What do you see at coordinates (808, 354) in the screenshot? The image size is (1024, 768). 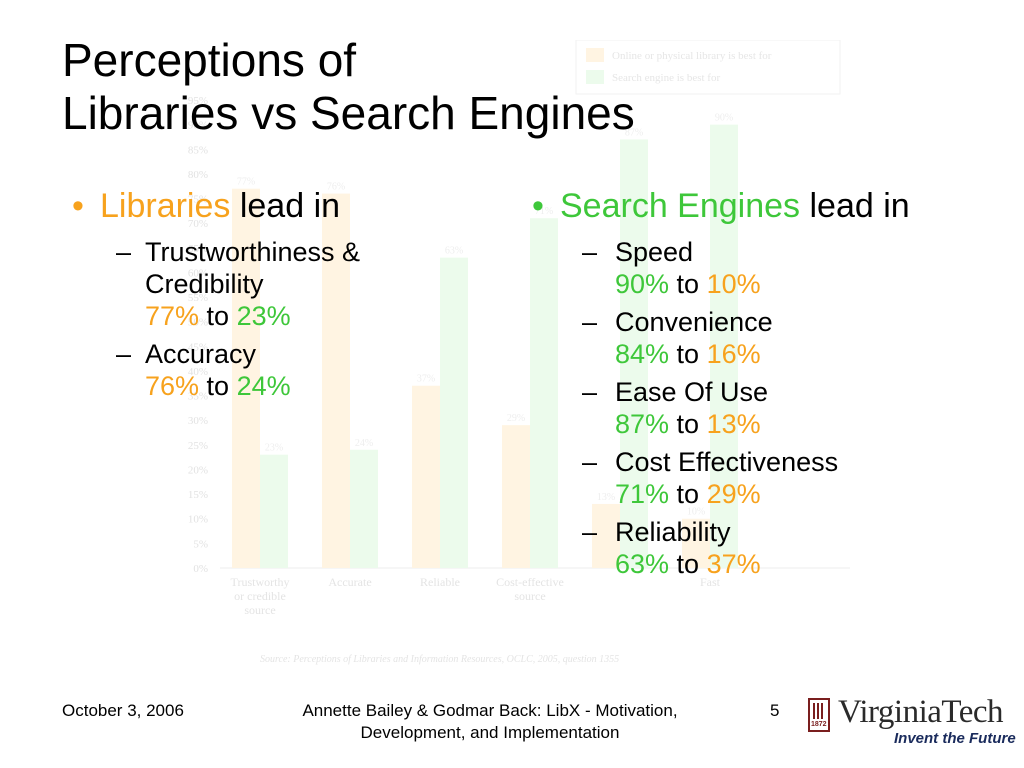 I see `percentage-line: 84% to 16%` at bounding box center [808, 354].